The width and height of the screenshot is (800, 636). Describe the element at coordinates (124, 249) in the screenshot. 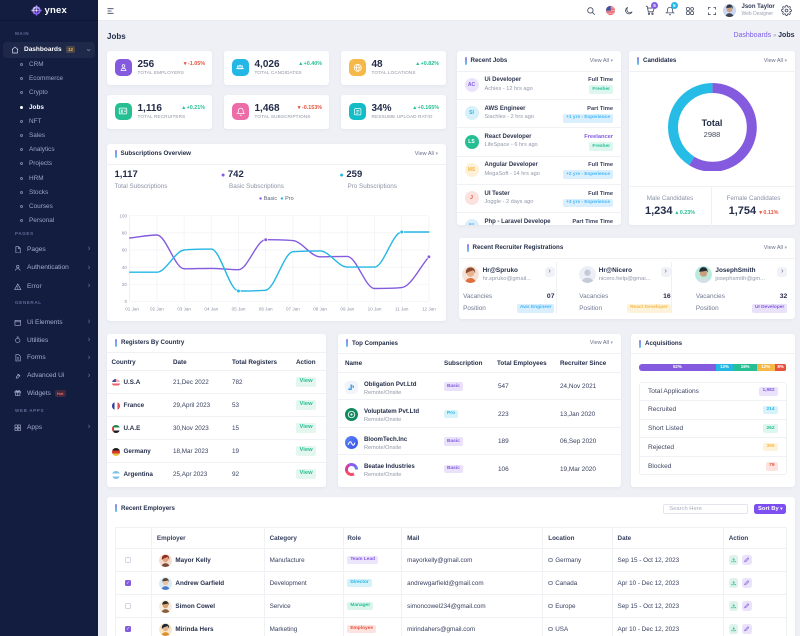

I see `svg-text: 60` at that location.